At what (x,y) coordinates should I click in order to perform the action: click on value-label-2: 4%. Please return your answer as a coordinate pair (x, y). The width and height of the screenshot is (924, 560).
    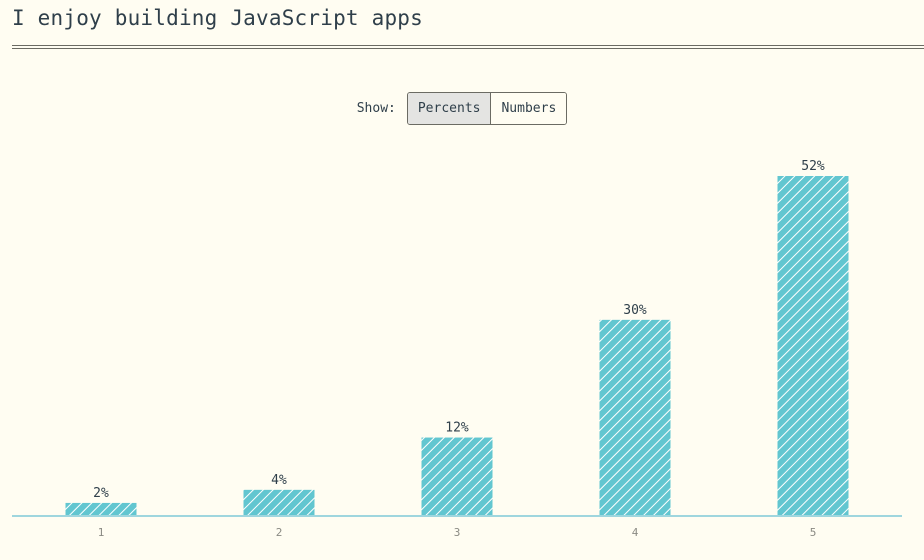
    Looking at the image, I should click on (279, 480).